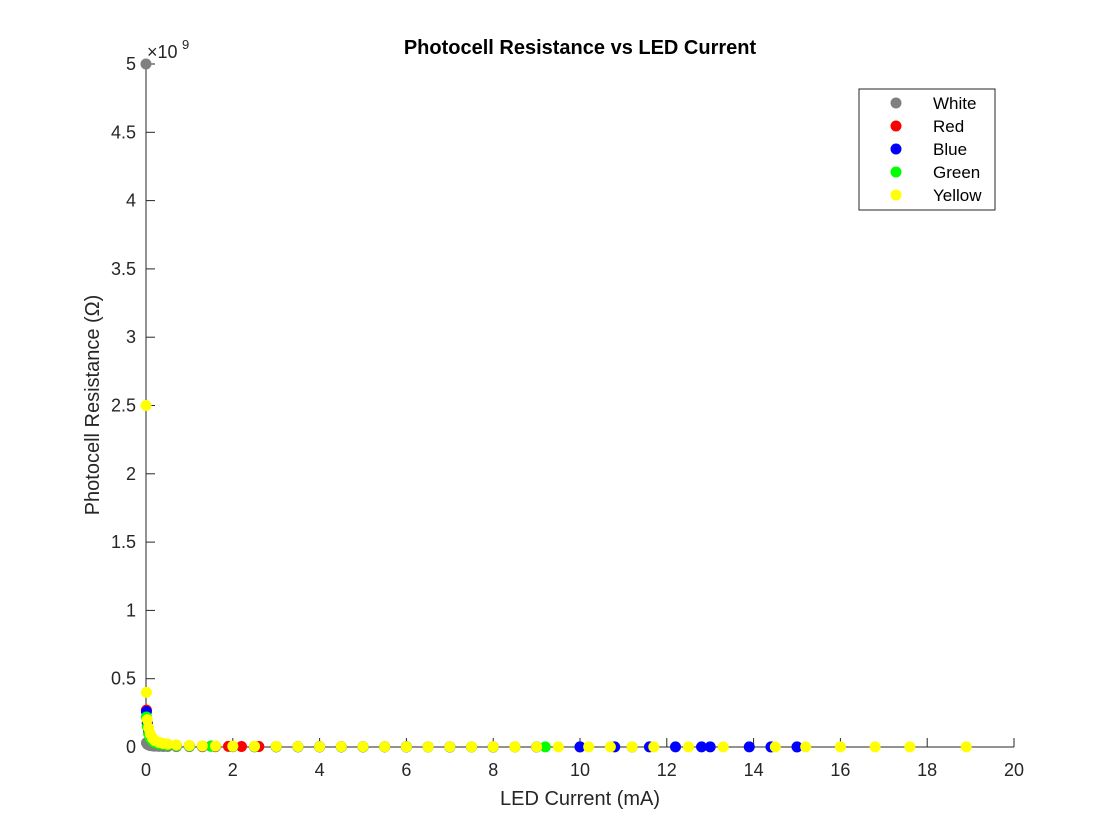  Describe the element at coordinates (493, 770) in the screenshot. I see `x-tick-label: 8` at that location.